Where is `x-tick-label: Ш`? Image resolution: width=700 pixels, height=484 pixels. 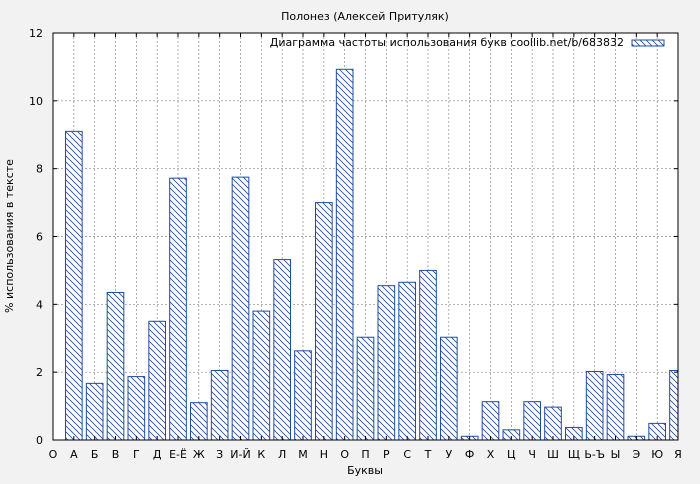 x-tick-label: Ш is located at coordinates (553, 454).